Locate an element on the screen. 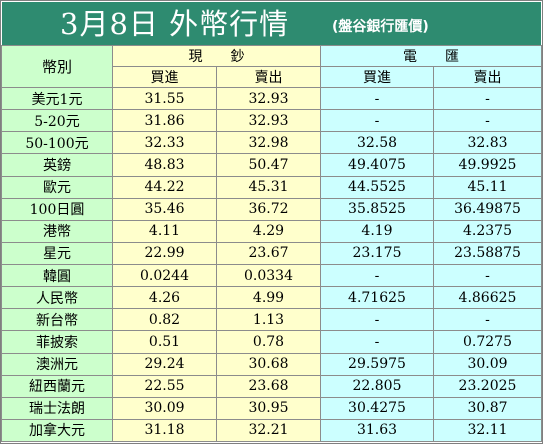 This screenshot has width=543, height=444. currency-name: 5-20元 is located at coordinates (57, 121).